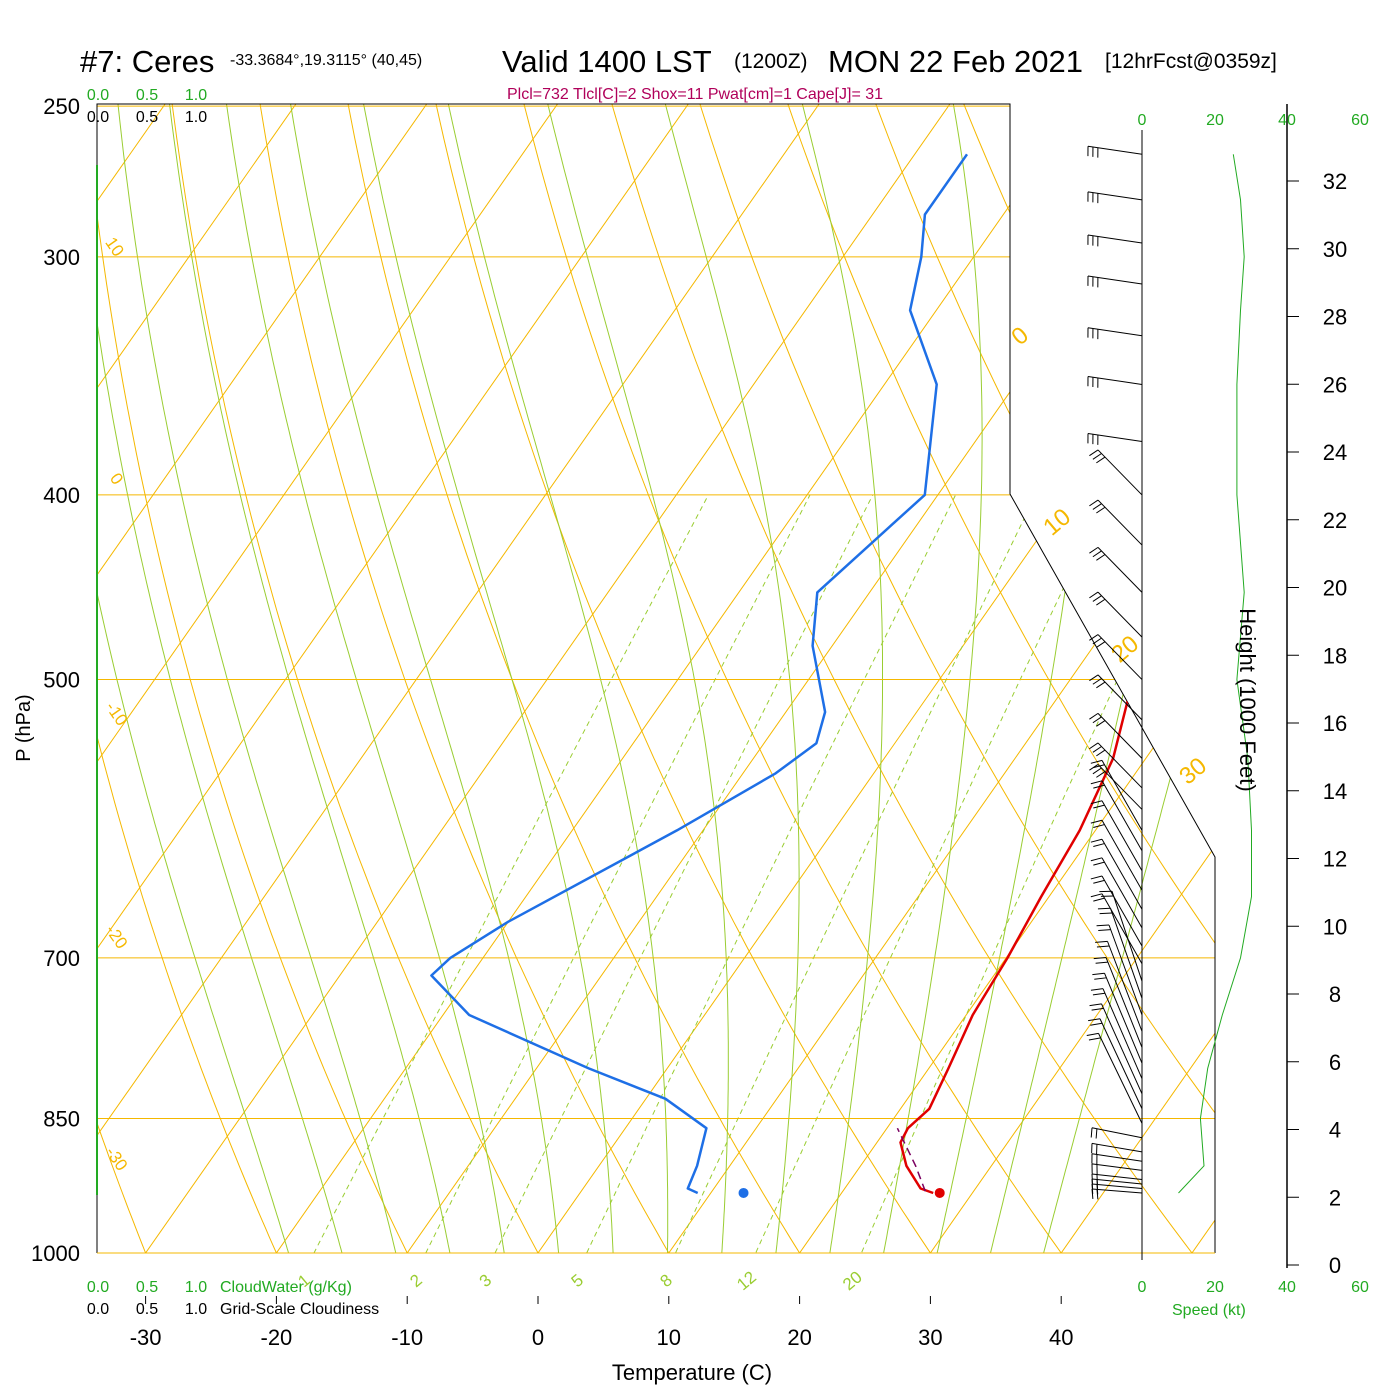 Image resolution: width=1400 pixels, height=1400 pixels. What do you see at coordinates (1057, 522) in the screenshot?
I see `dry-adiabat-label: 10` at bounding box center [1057, 522].